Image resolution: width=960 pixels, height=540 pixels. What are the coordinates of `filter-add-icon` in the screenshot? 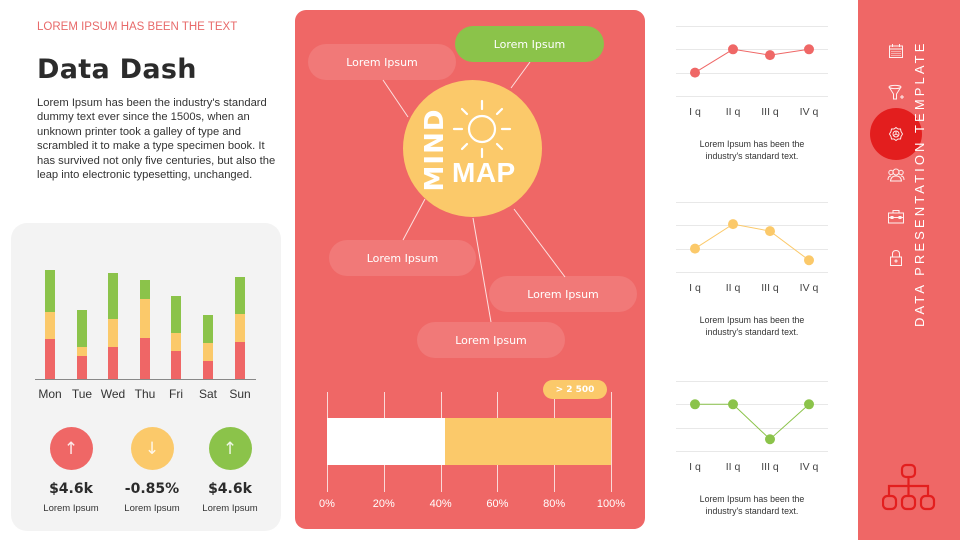 It's located at (896, 93).